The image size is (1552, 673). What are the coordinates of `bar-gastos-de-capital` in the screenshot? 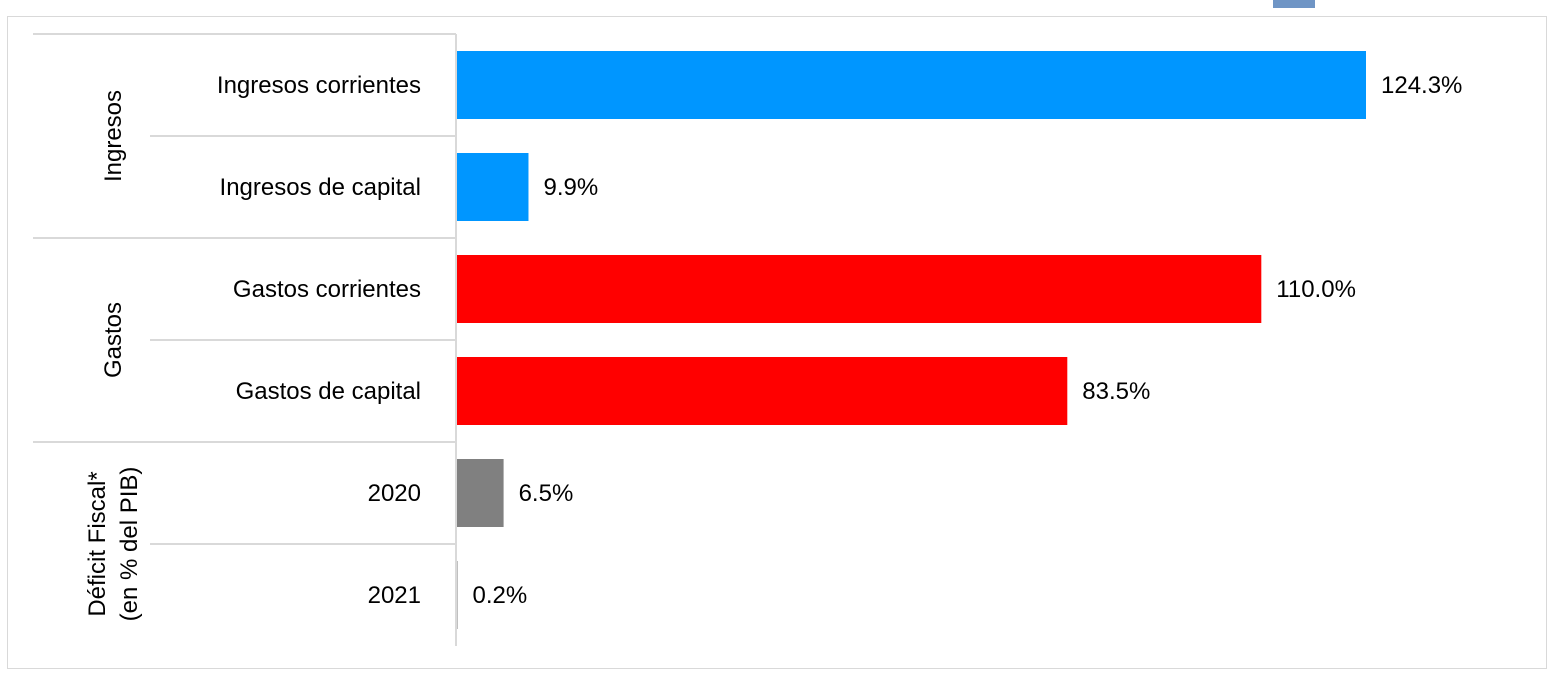 It's located at (762, 391).